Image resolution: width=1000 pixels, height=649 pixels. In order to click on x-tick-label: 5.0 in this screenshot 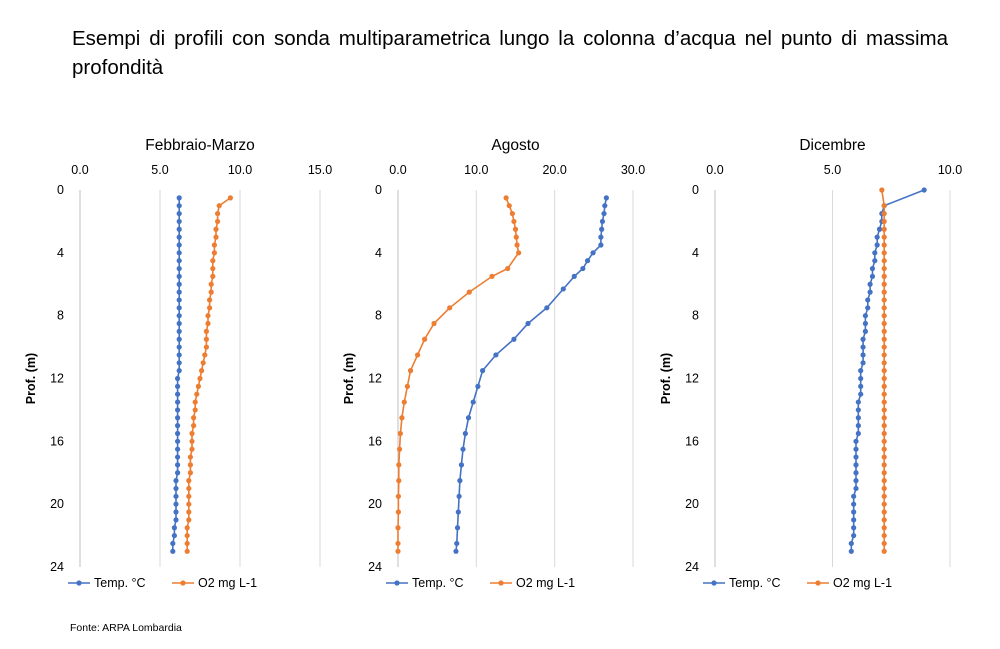, I will do `click(159, 170)`.